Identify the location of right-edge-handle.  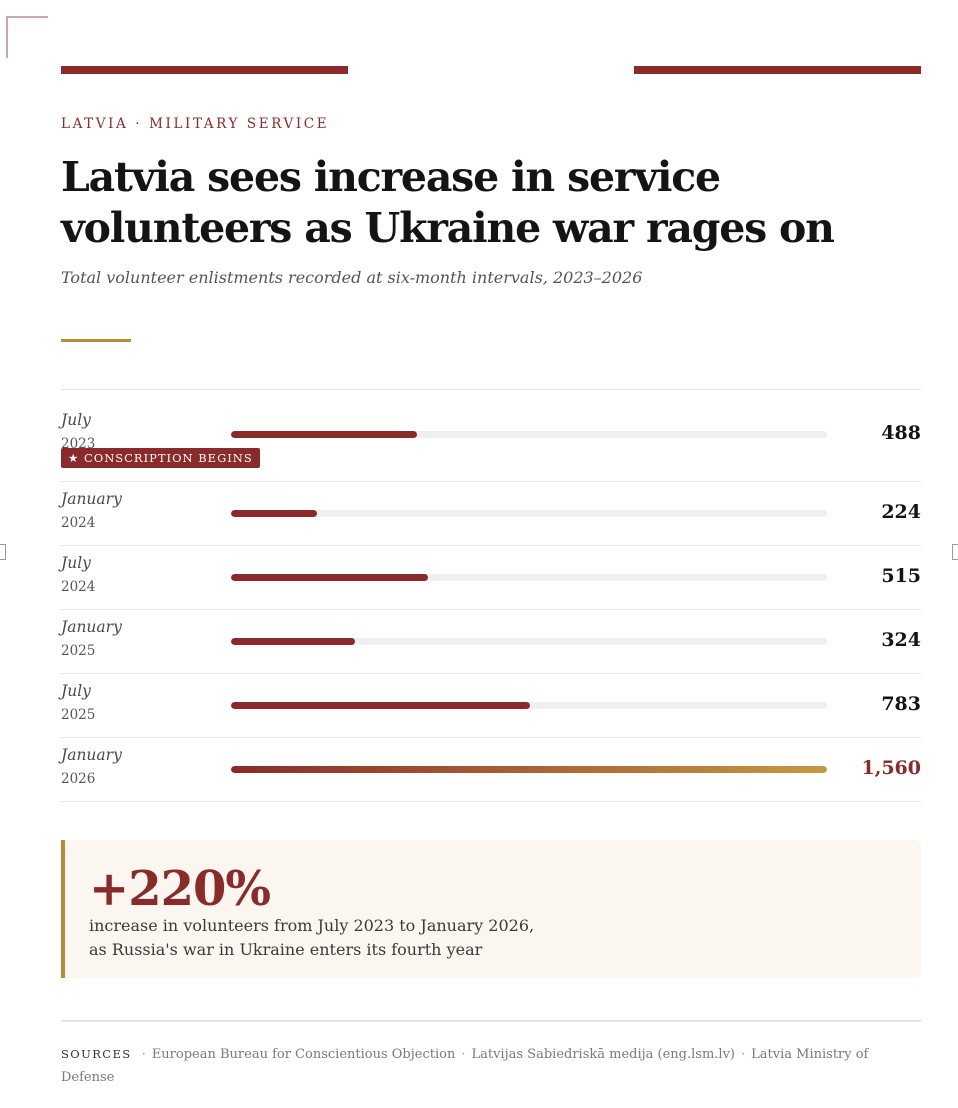
(955, 552).